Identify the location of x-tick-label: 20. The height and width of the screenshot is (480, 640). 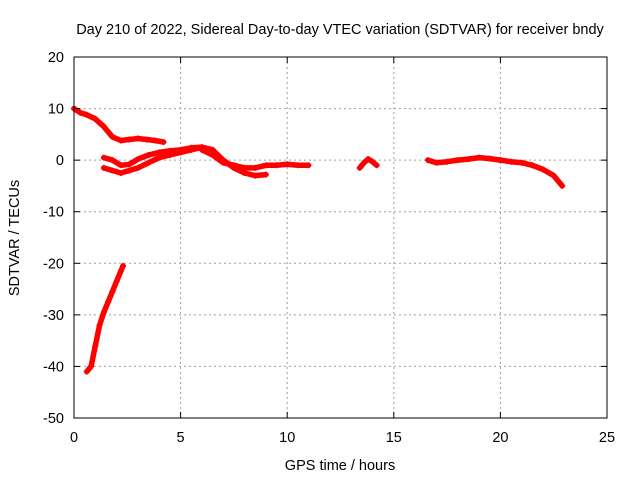
(500, 438).